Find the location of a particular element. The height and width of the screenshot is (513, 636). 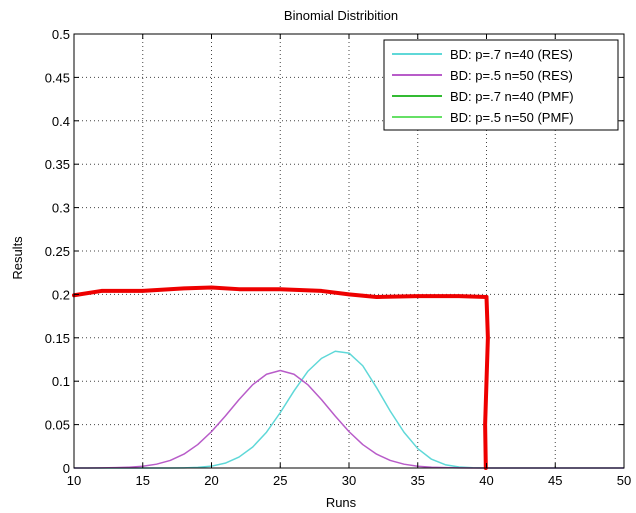

legend-label-4: BD: p=.5 n=50 (PMF) is located at coordinates (512, 117).